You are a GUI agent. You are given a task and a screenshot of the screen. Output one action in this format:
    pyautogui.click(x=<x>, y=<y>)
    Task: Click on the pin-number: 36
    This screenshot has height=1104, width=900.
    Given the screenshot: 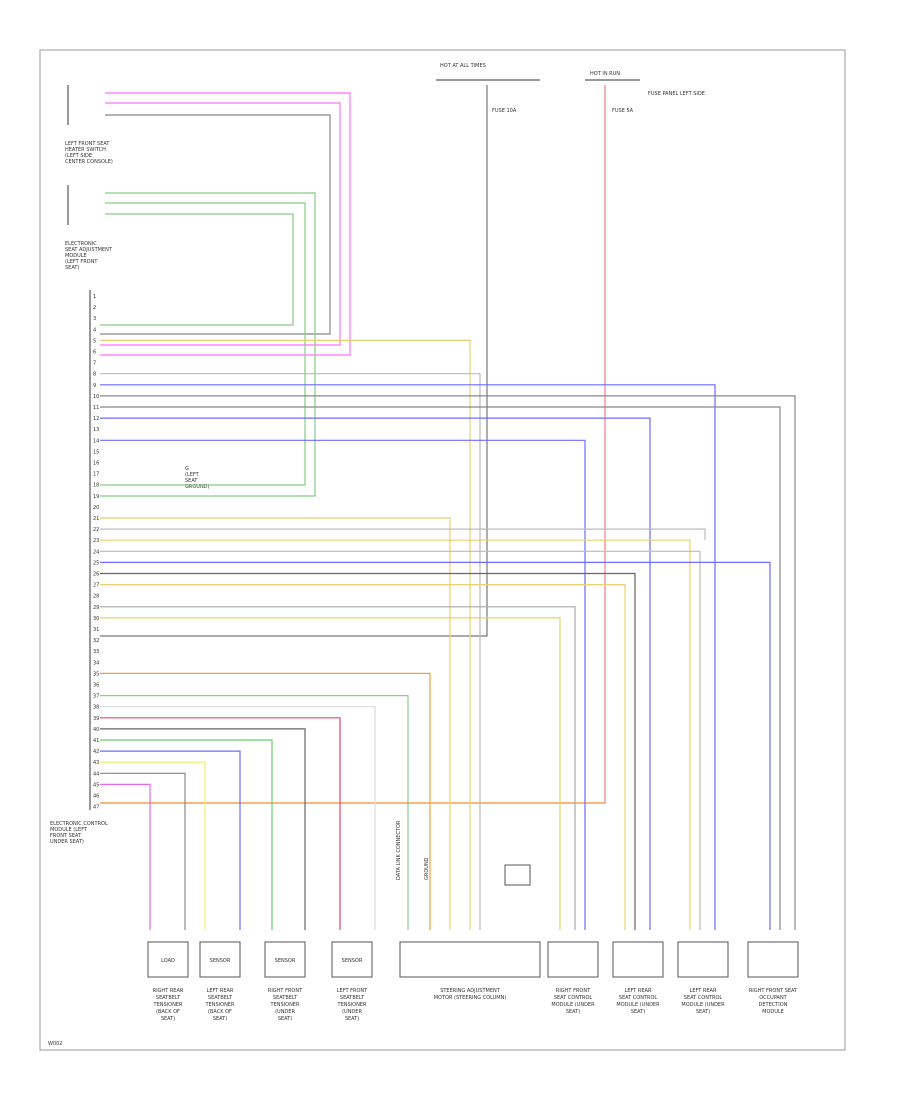 What is the action you would take?
    pyautogui.click(x=96, y=686)
    